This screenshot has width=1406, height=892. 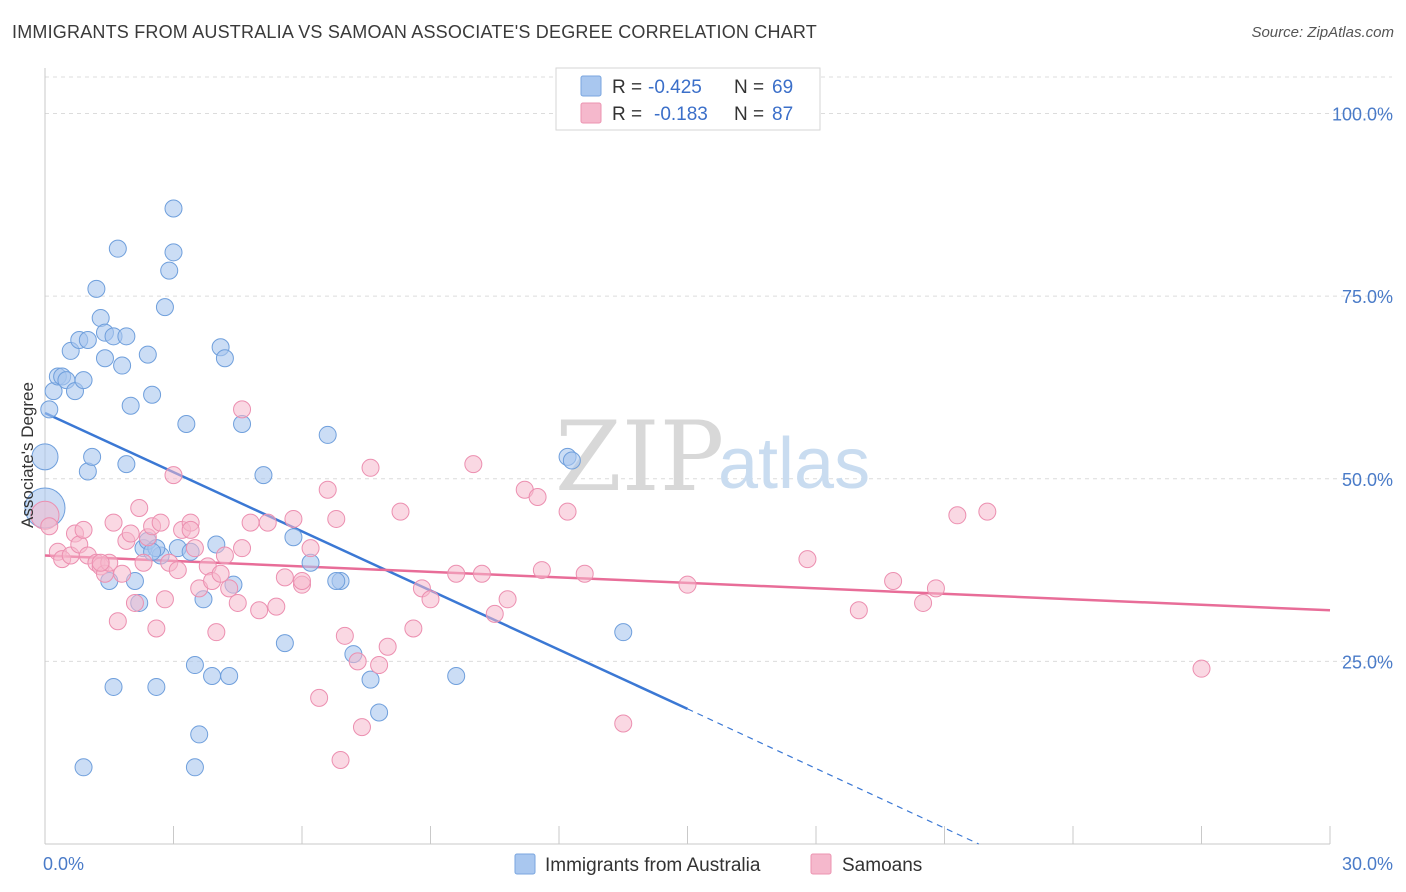 What do you see at coordinates (639, 457) in the screenshot?
I see `watermark-zip: ZIP` at bounding box center [639, 457].